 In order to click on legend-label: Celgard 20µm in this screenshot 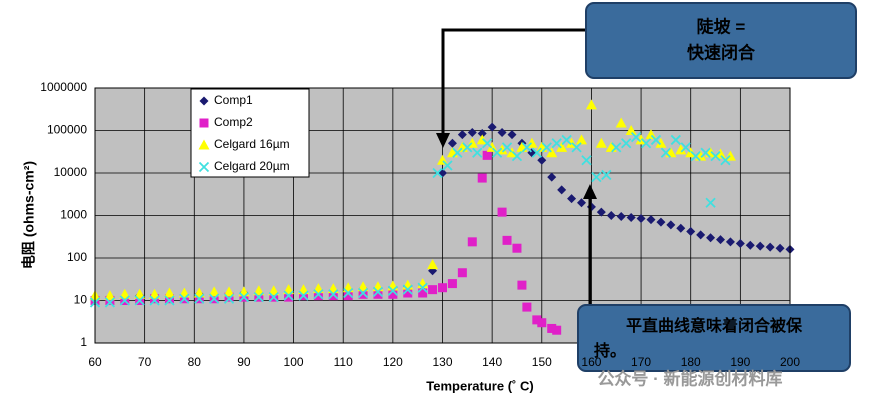, I will do `click(252, 166)`.